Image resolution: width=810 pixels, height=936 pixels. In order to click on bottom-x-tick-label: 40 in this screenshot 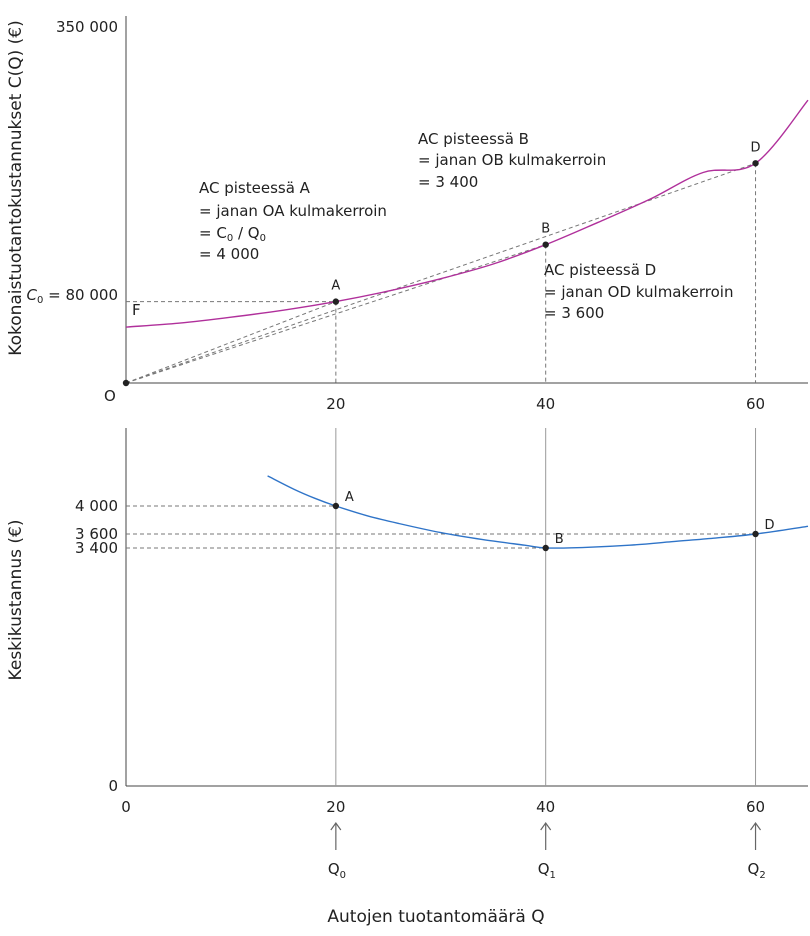, I will do `click(545, 807)`.